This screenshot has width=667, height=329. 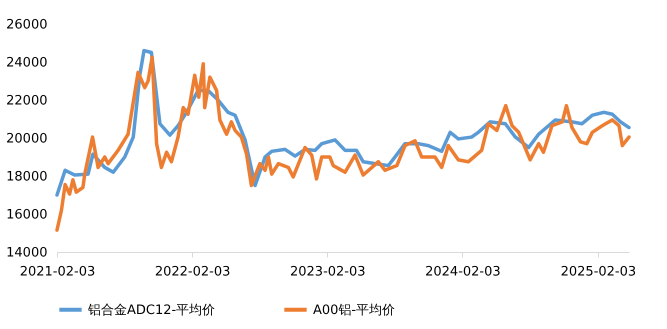 I want to click on x-tick-label: 2025-02-03, so click(x=598, y=272).